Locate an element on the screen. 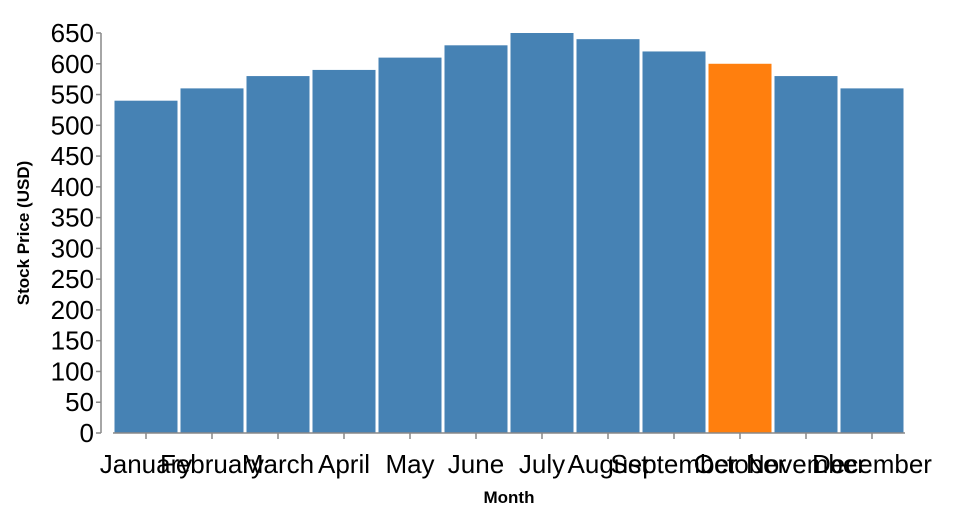 This screenshot has height=518, width=954. bar-september is located at coordinates (674, 242).